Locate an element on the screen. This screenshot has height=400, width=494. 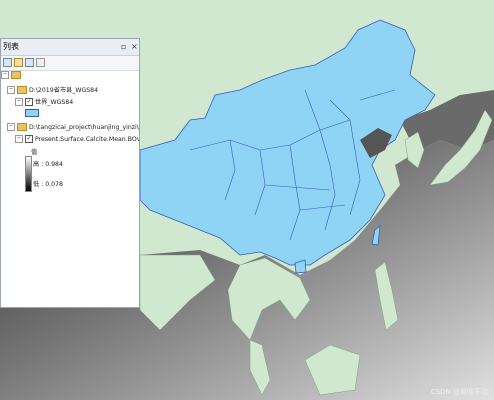
folder-row-1: − D:\2019省市县_WGS84 is located at coordinates (52, 89).